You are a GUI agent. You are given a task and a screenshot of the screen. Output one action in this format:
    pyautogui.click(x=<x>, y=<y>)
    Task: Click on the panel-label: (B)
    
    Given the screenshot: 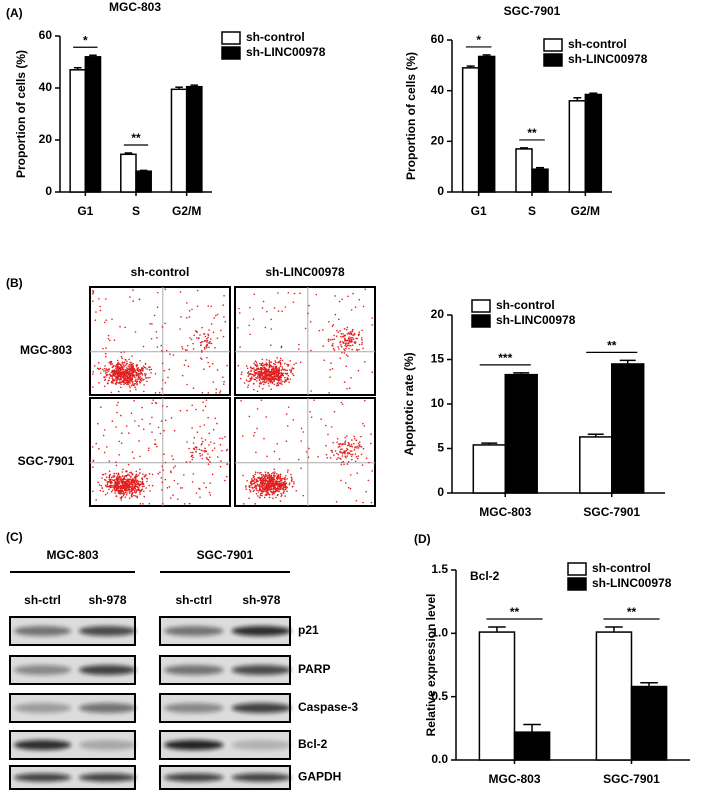 What is the action you would take?
    pyautogui.click(x=14, y=283)
    